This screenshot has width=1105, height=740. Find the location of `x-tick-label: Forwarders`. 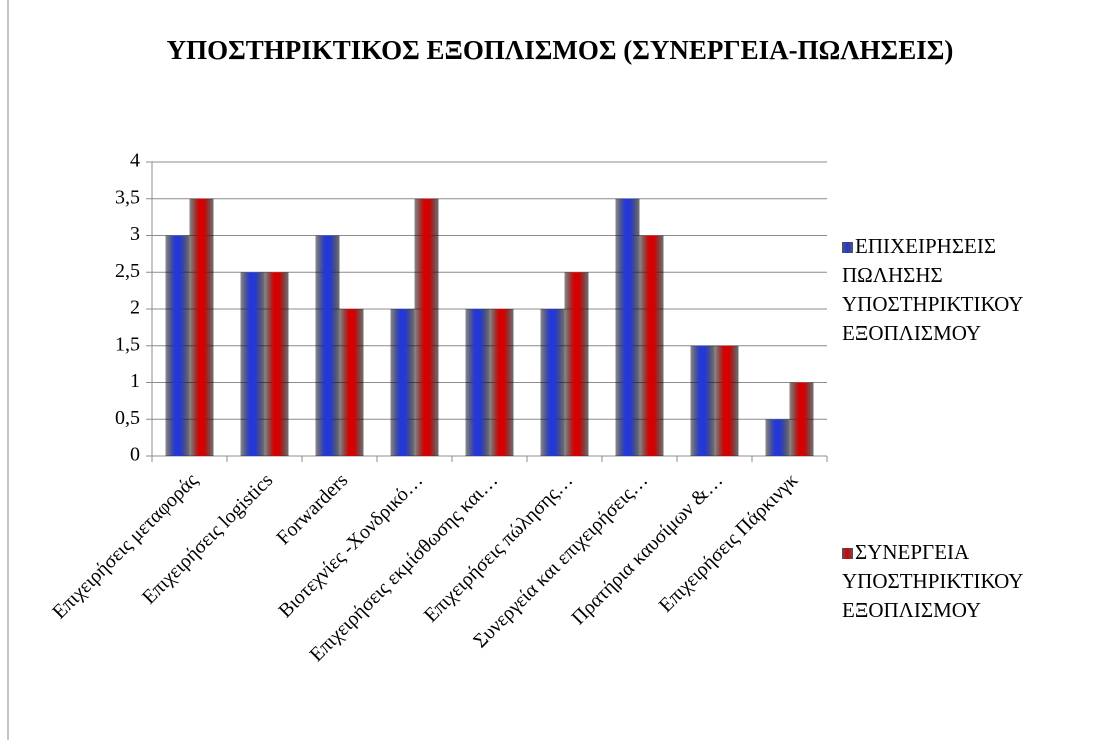

x-tick-label: Forwarders is located at coordinates (312, 509).